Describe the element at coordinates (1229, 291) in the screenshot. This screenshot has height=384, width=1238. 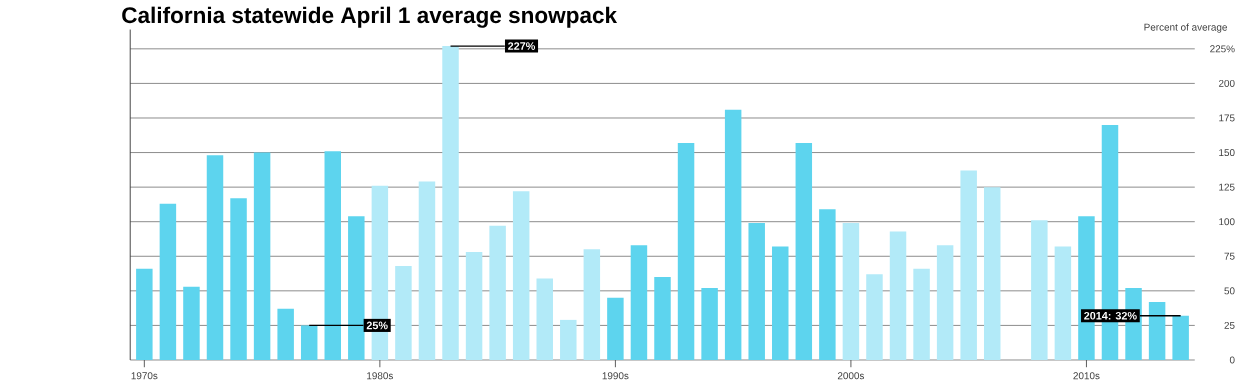
I see `y-tick-label: 50` at that location.